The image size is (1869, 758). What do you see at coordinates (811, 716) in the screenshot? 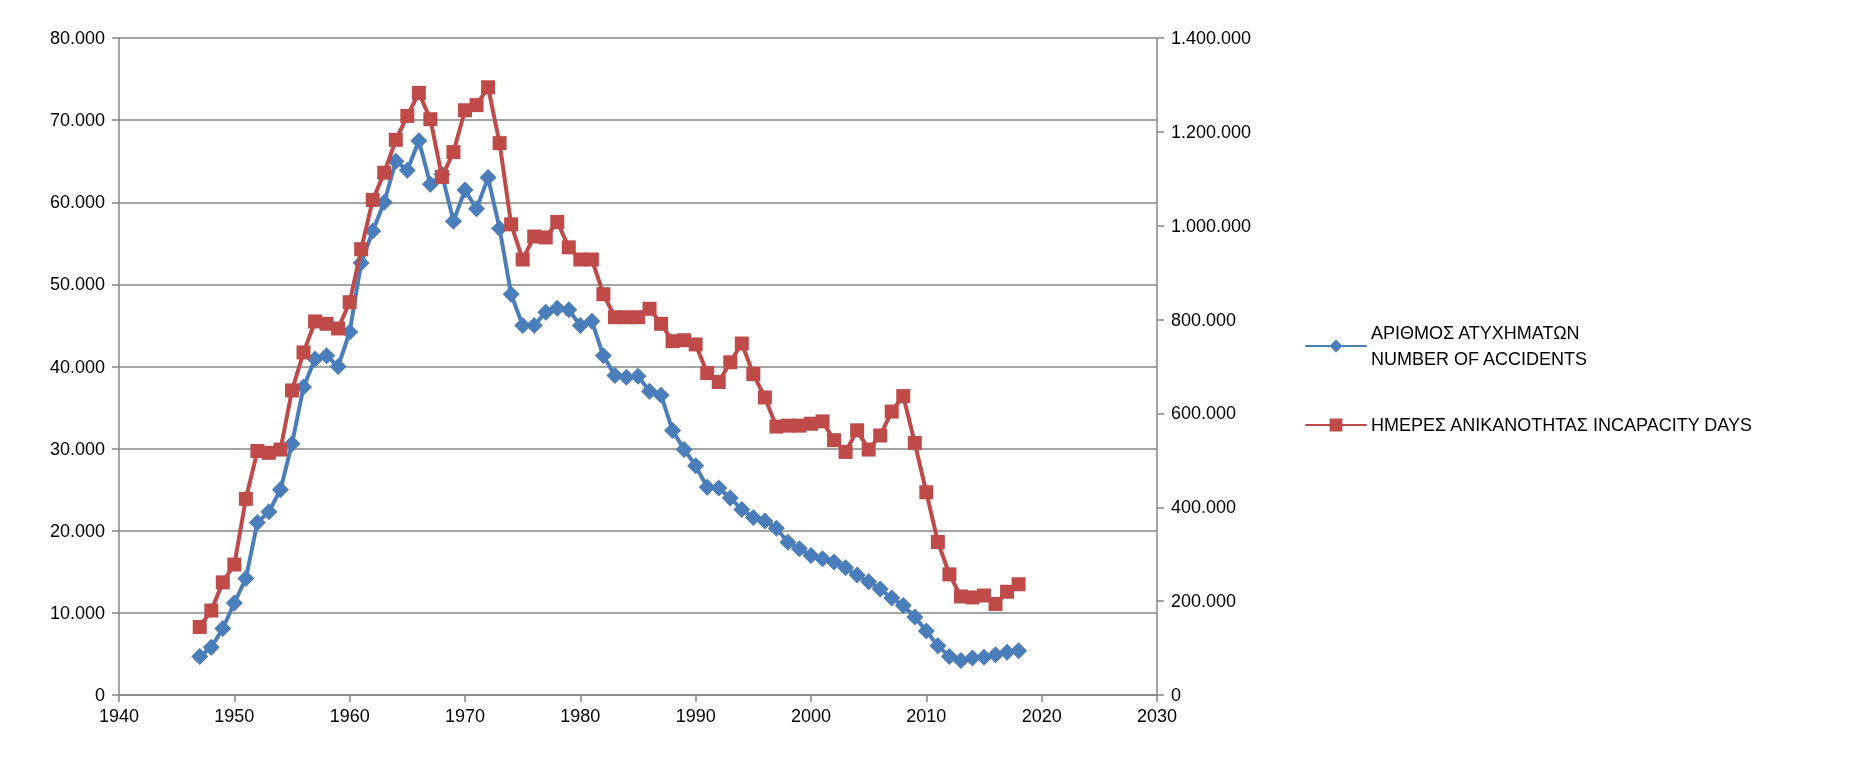
I see `x-tick-label: 2000` at bounding box center [811, 716].